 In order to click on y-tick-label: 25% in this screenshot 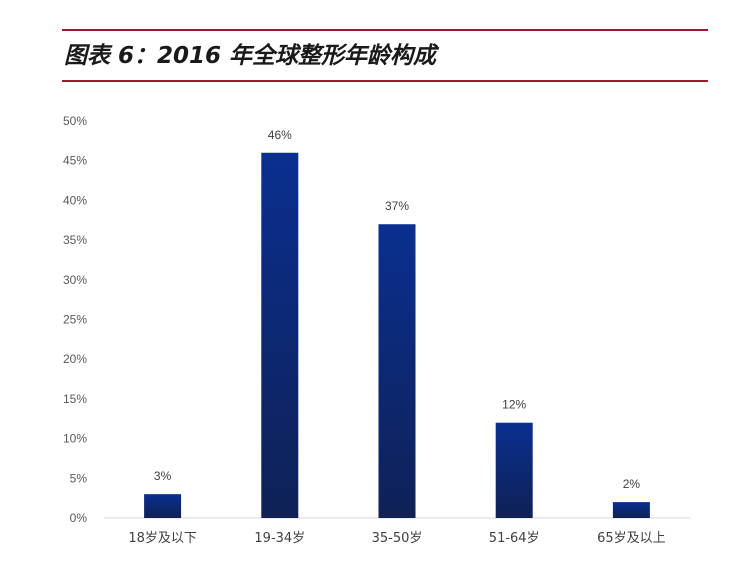, I will do `click(75, 320)`.